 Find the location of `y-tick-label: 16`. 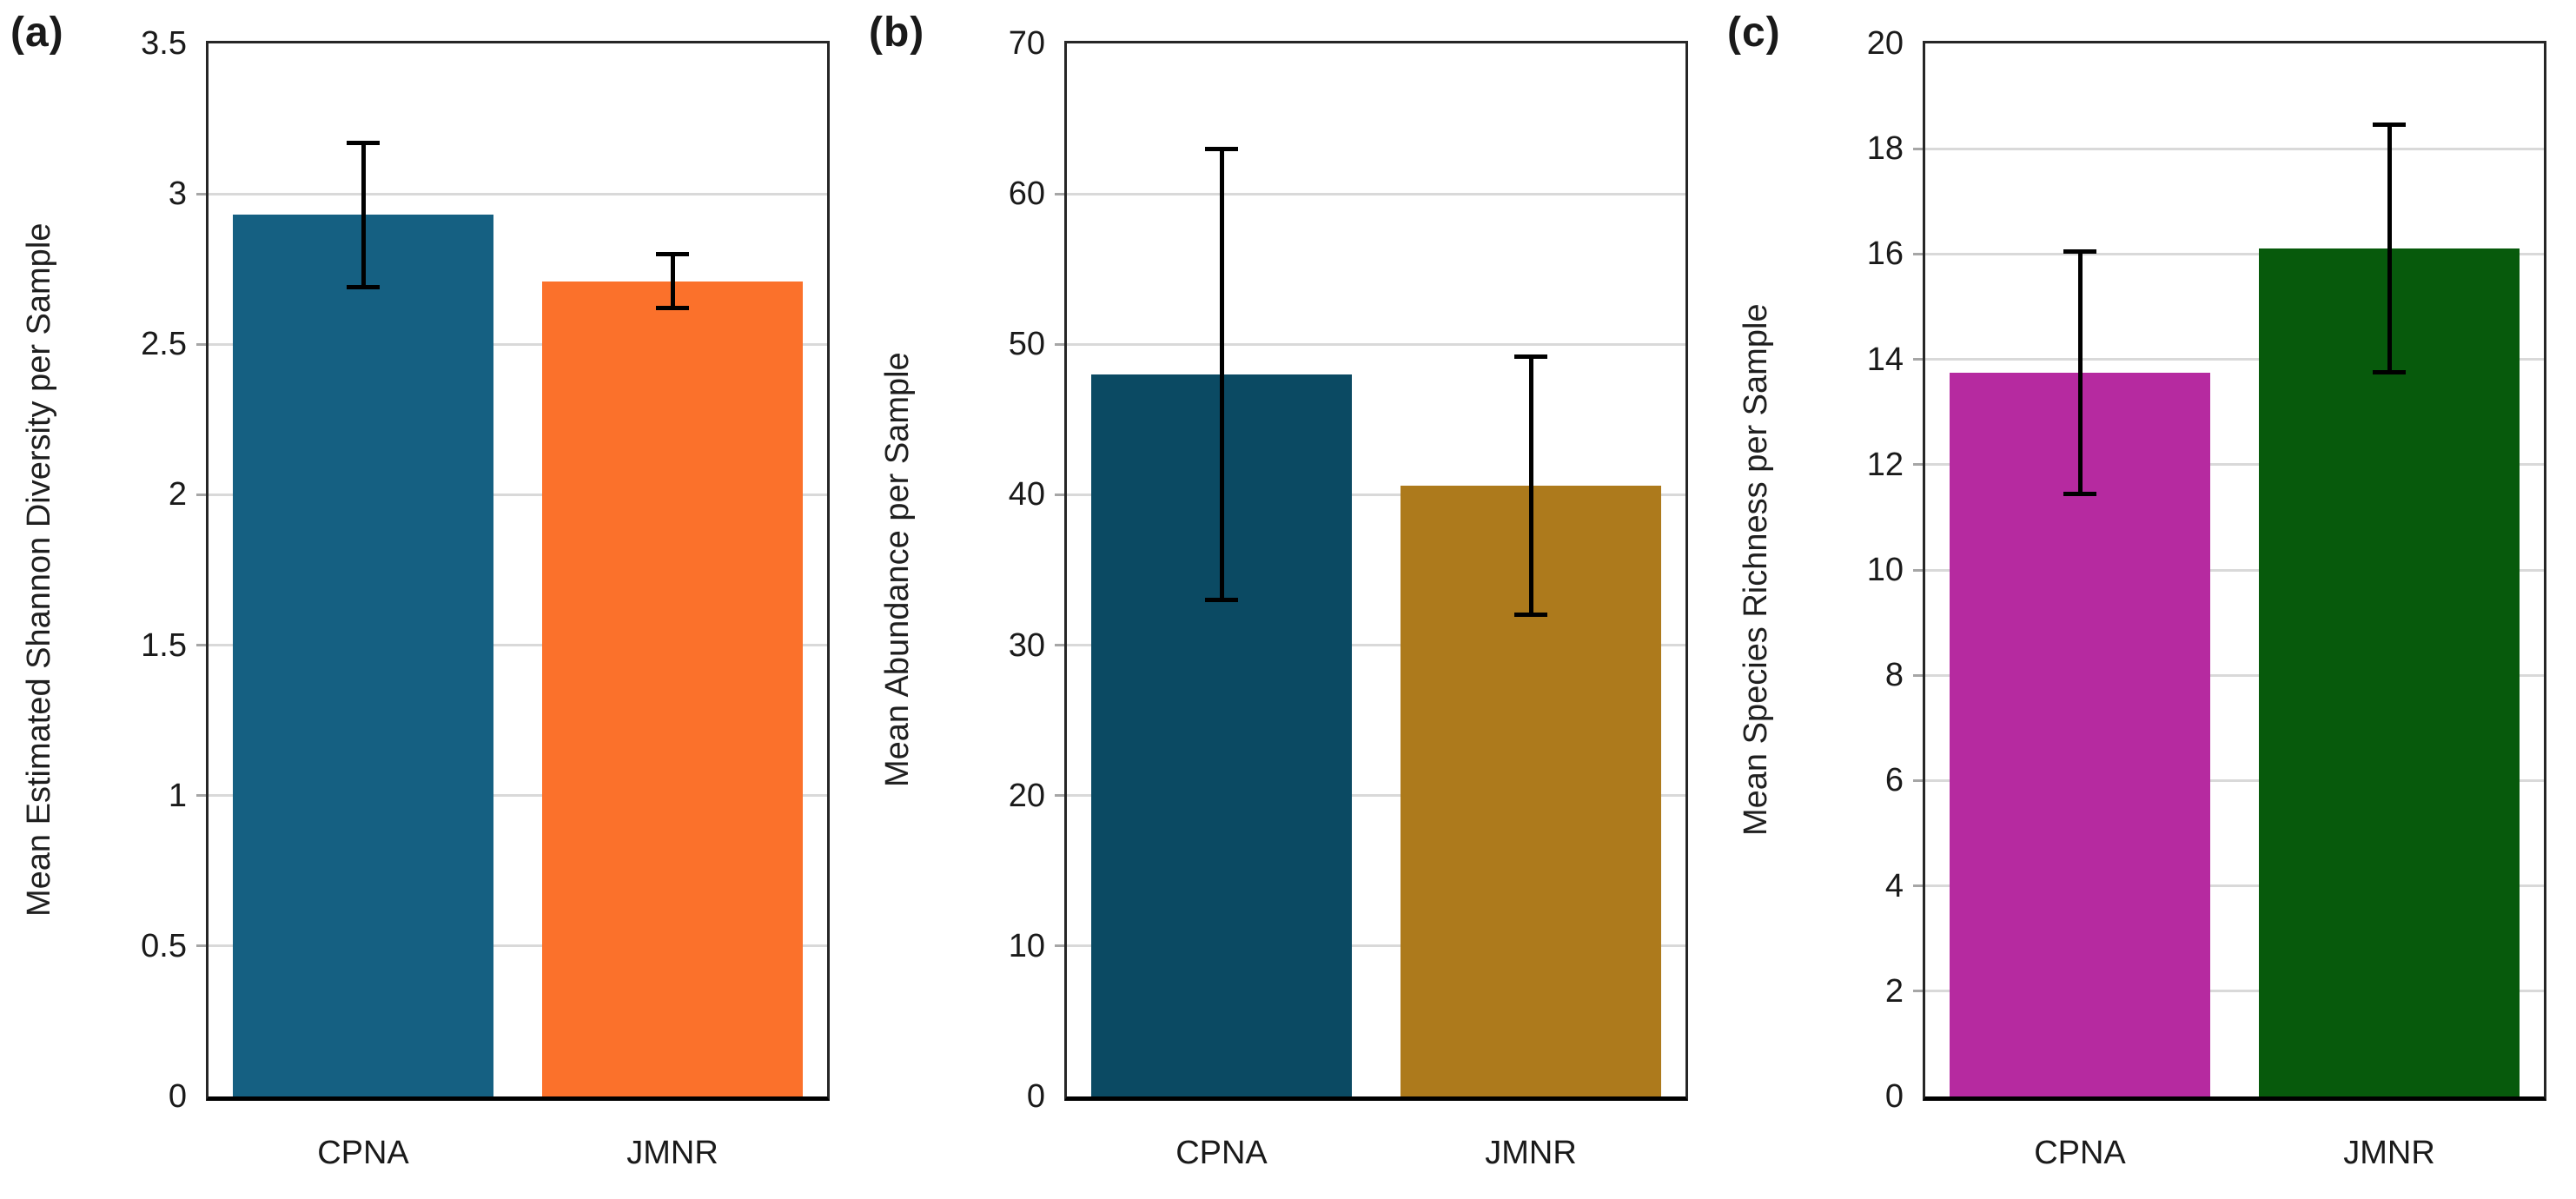

y-tick-label: 16 is located at coordinates (1885, 254).